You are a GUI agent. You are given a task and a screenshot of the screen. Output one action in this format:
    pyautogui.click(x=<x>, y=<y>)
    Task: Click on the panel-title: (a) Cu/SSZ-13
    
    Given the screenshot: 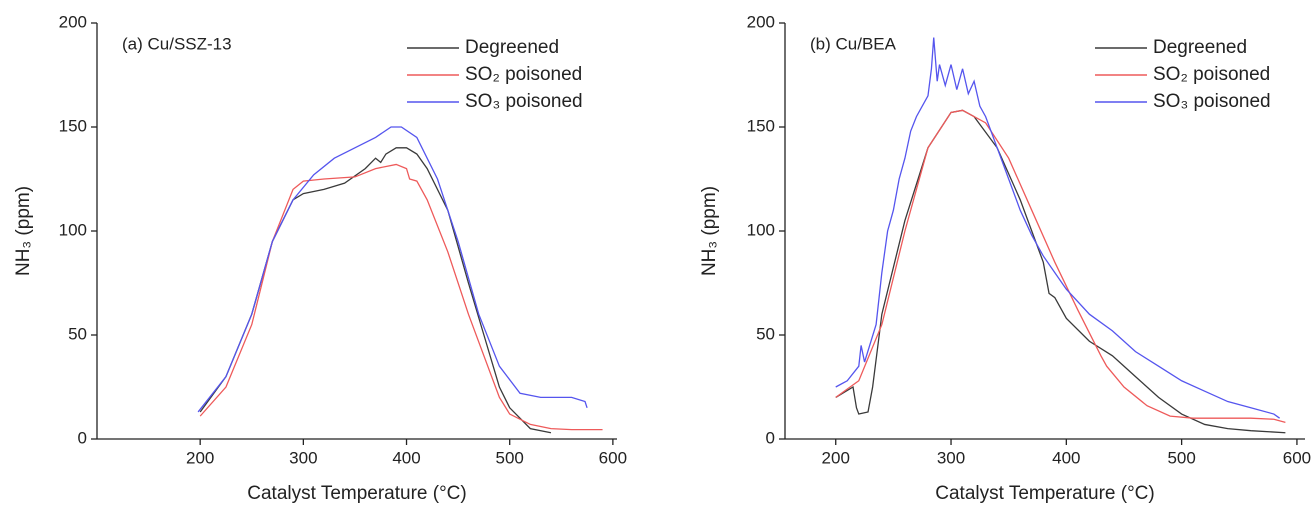 What is the action you would take?
    pyautogui.click(x=177, y=43)
    